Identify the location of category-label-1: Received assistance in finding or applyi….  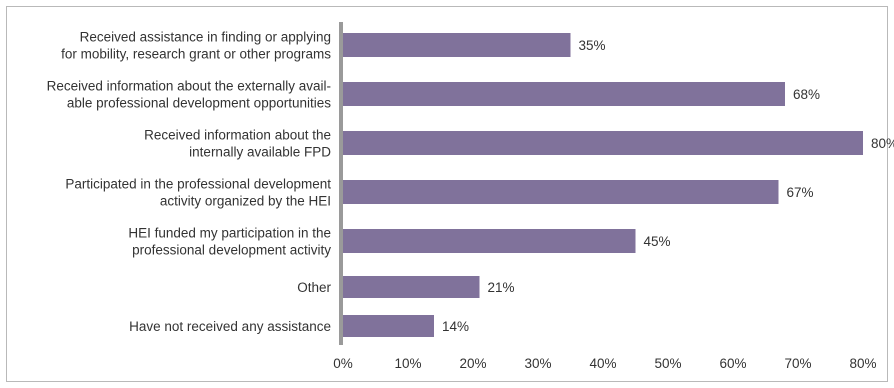
(196, 46).